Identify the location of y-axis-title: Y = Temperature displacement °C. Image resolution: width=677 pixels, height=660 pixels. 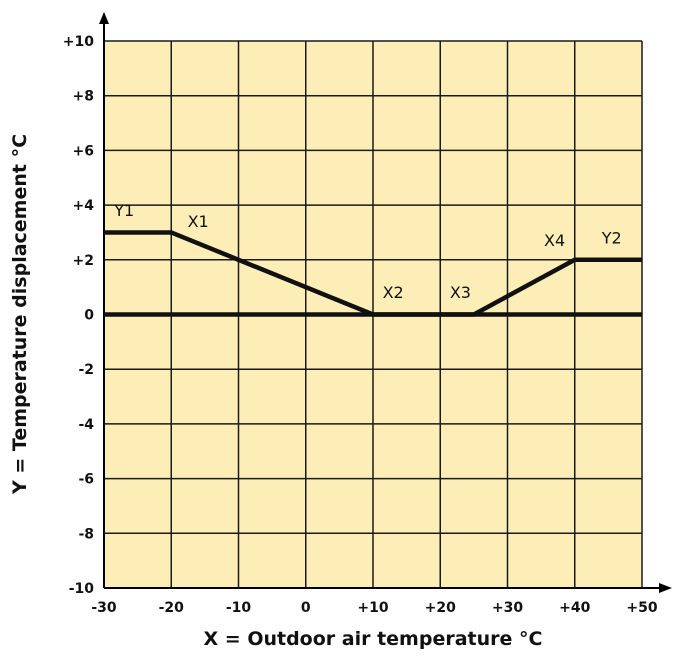
(20, 314).